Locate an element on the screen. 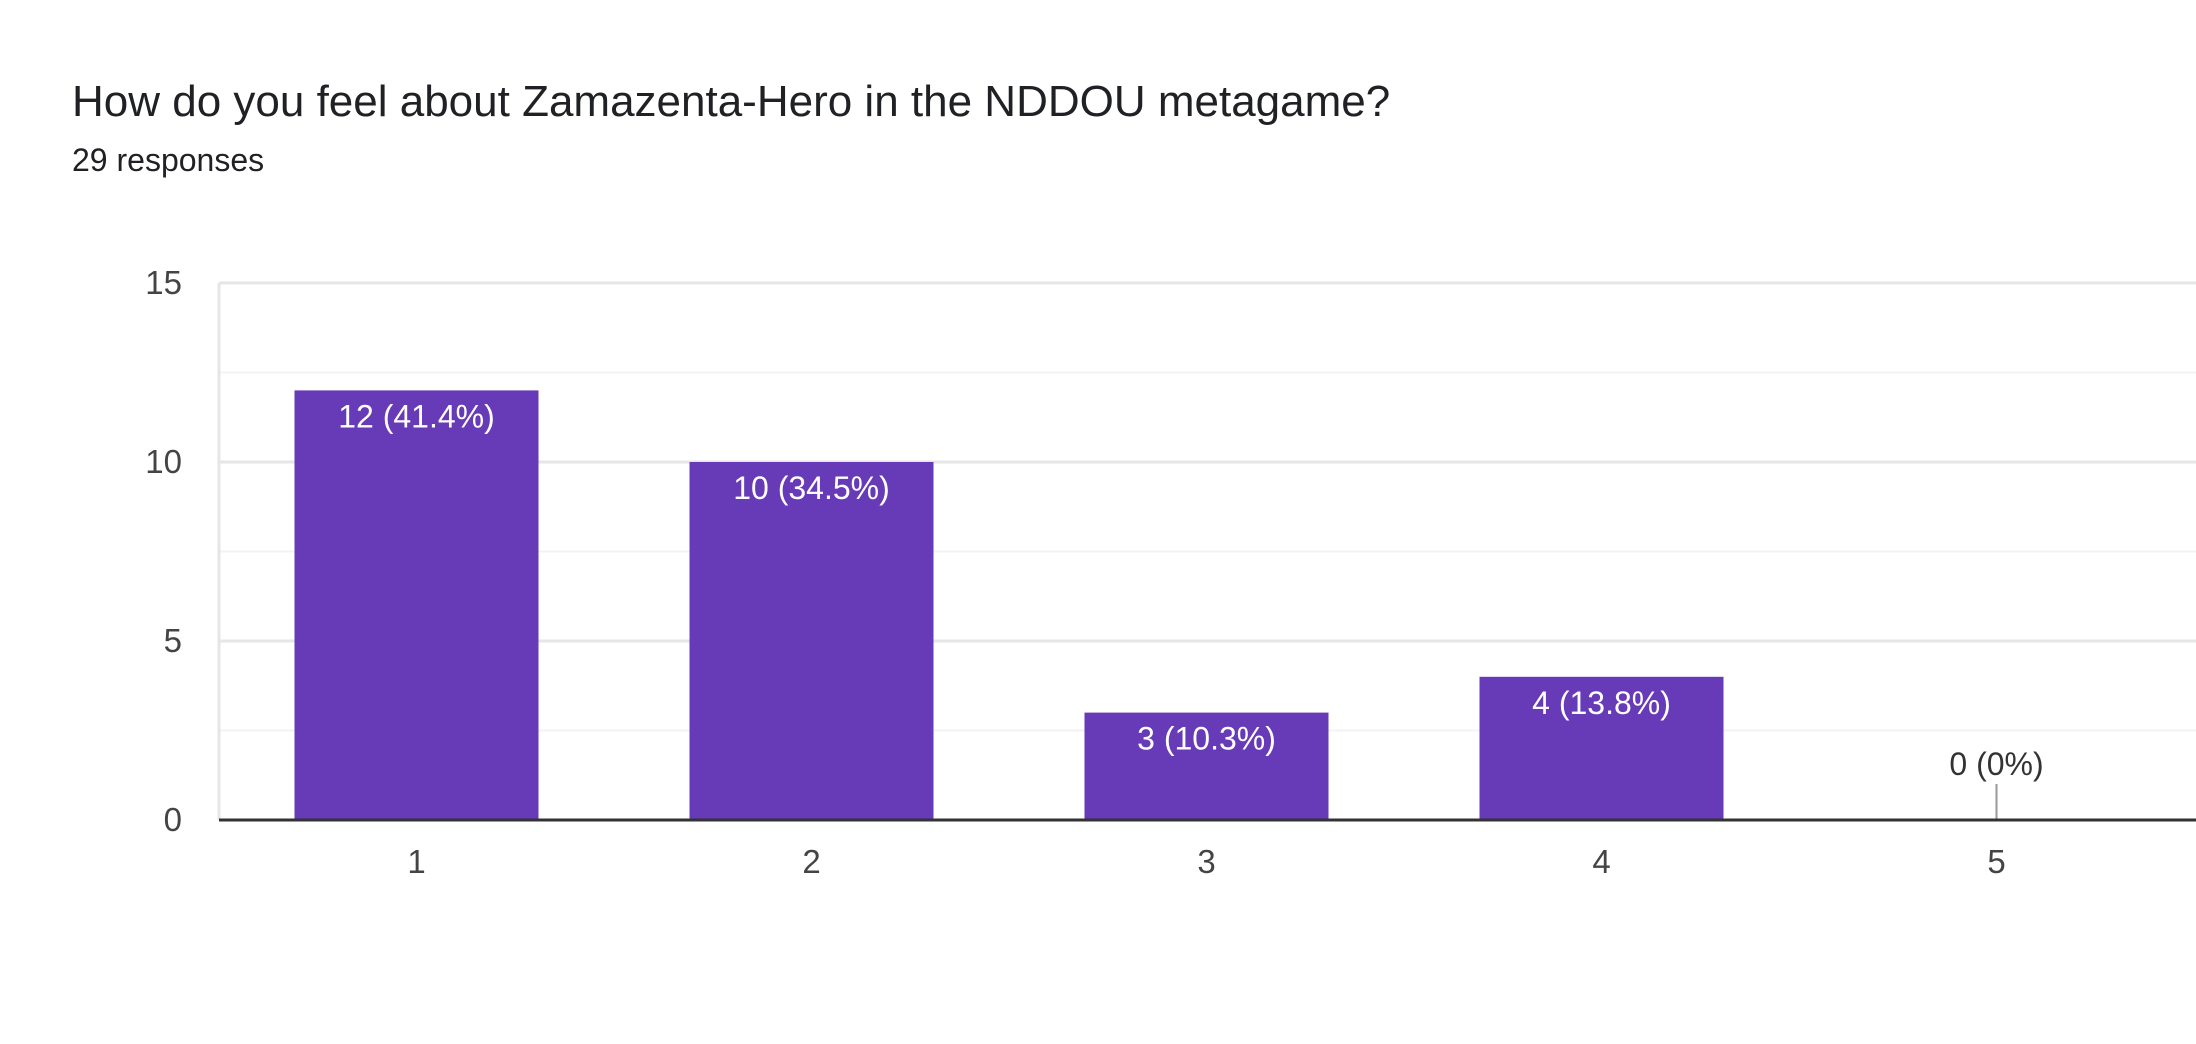 The height and width of the screenshot is (1044, 2196). response-count: 29 responses is located at coordinates (168, 160).